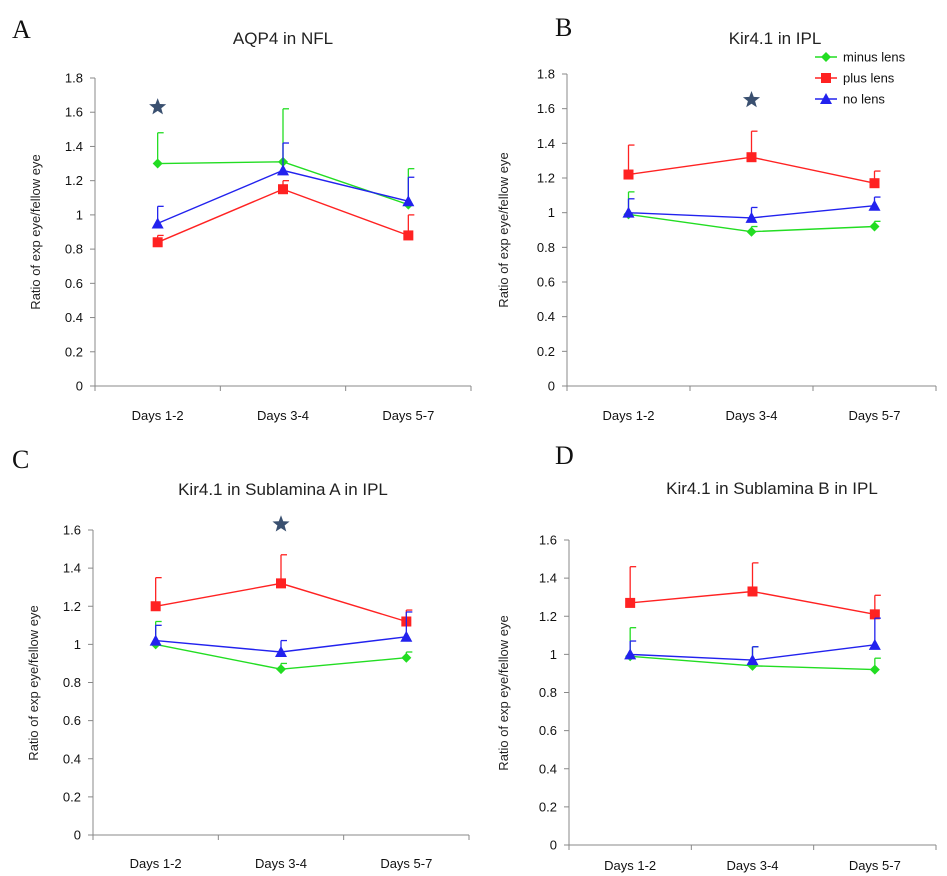 The width and height of the screenshot is (947, 876). I want to click on series-line, so click(281, 602).